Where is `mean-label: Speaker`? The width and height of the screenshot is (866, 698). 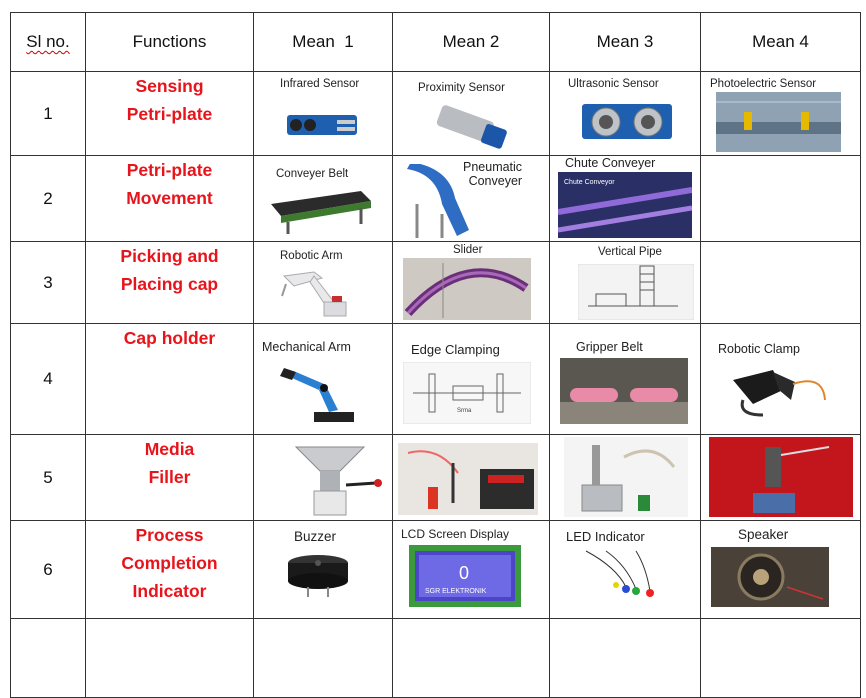
mean-label: Speaker is located at coordinates (763, 534).